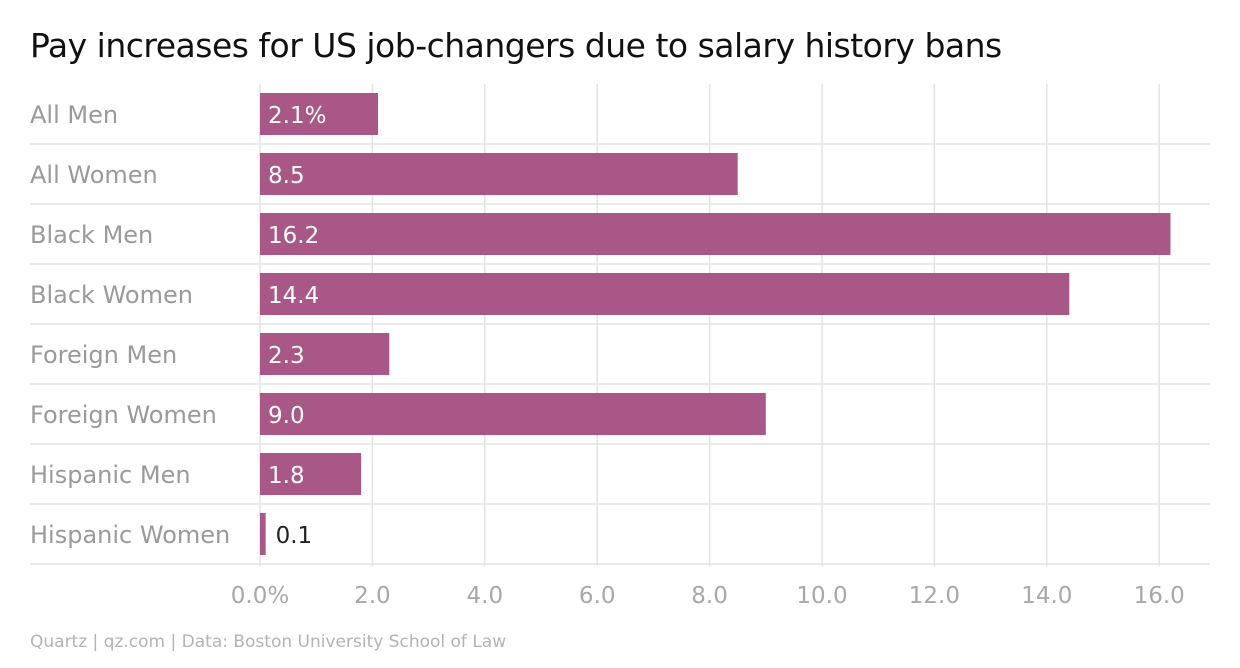  What do you see at coordinates (94, 175) in the screenshot?
I see `category-label: All Women` at bounding box center [94, 175].